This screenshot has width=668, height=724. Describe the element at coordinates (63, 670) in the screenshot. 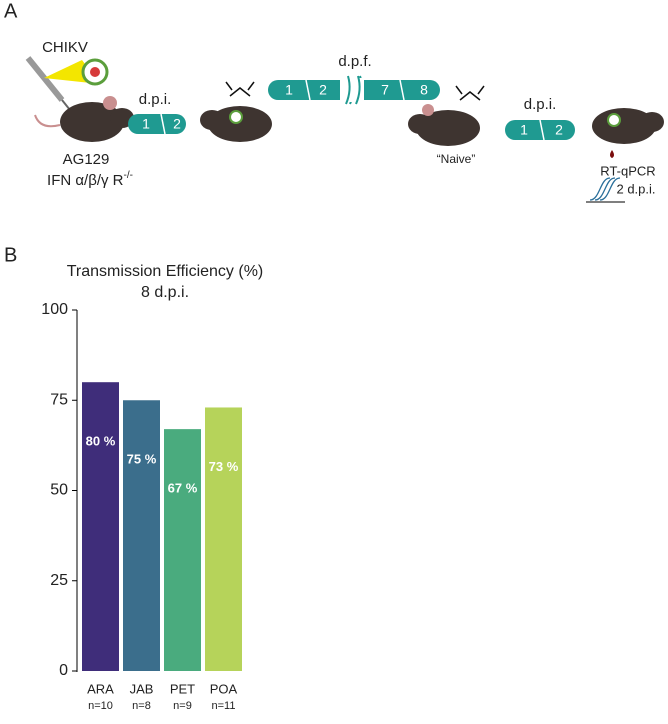

I see `y-tick-label: 0` at that location.